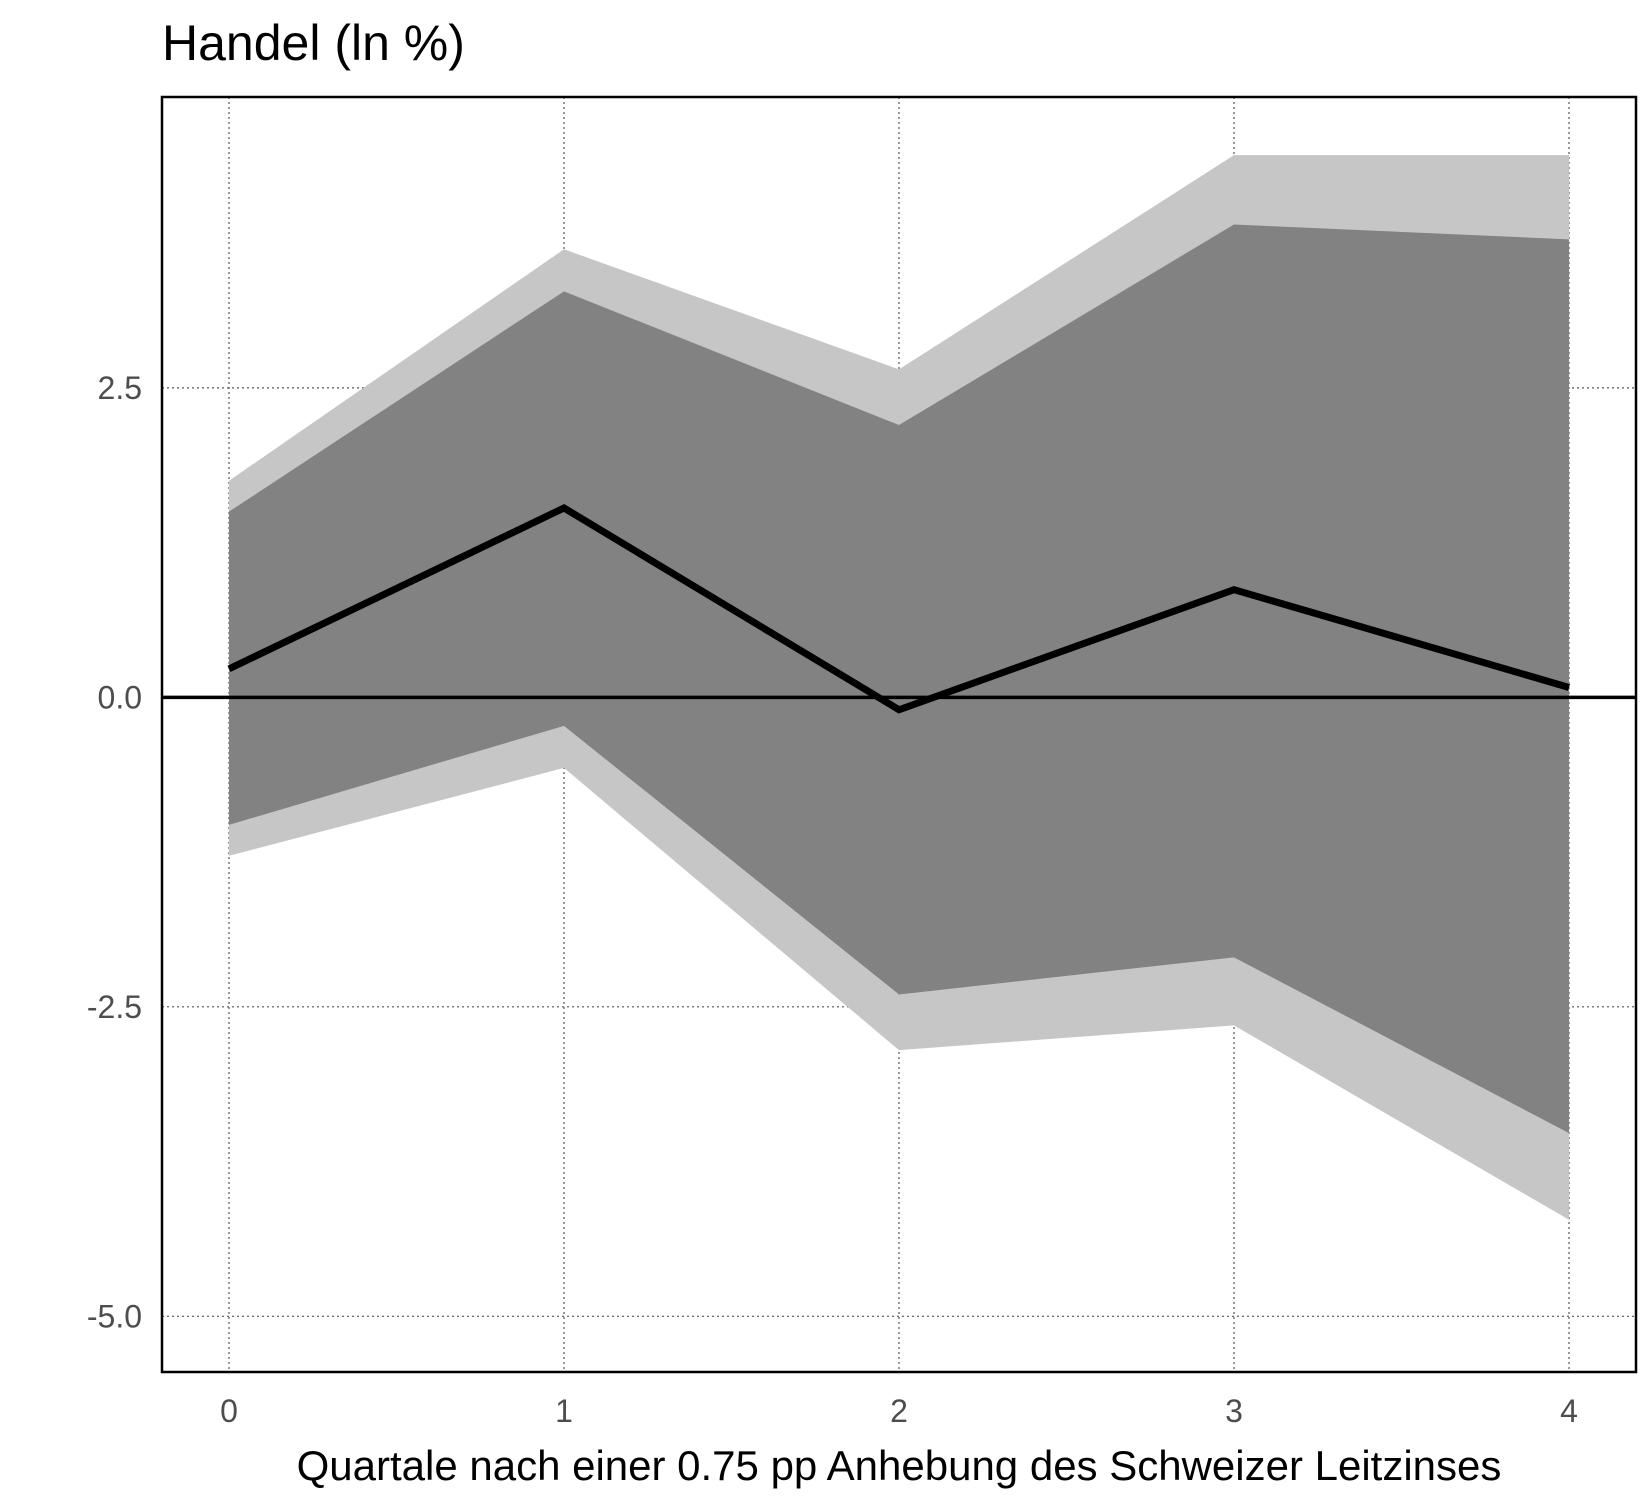  What do you see at coordinates (229, 1411) in the screenshot?
I see `x-tick-label: 0` at bounding box center [229, 1411].